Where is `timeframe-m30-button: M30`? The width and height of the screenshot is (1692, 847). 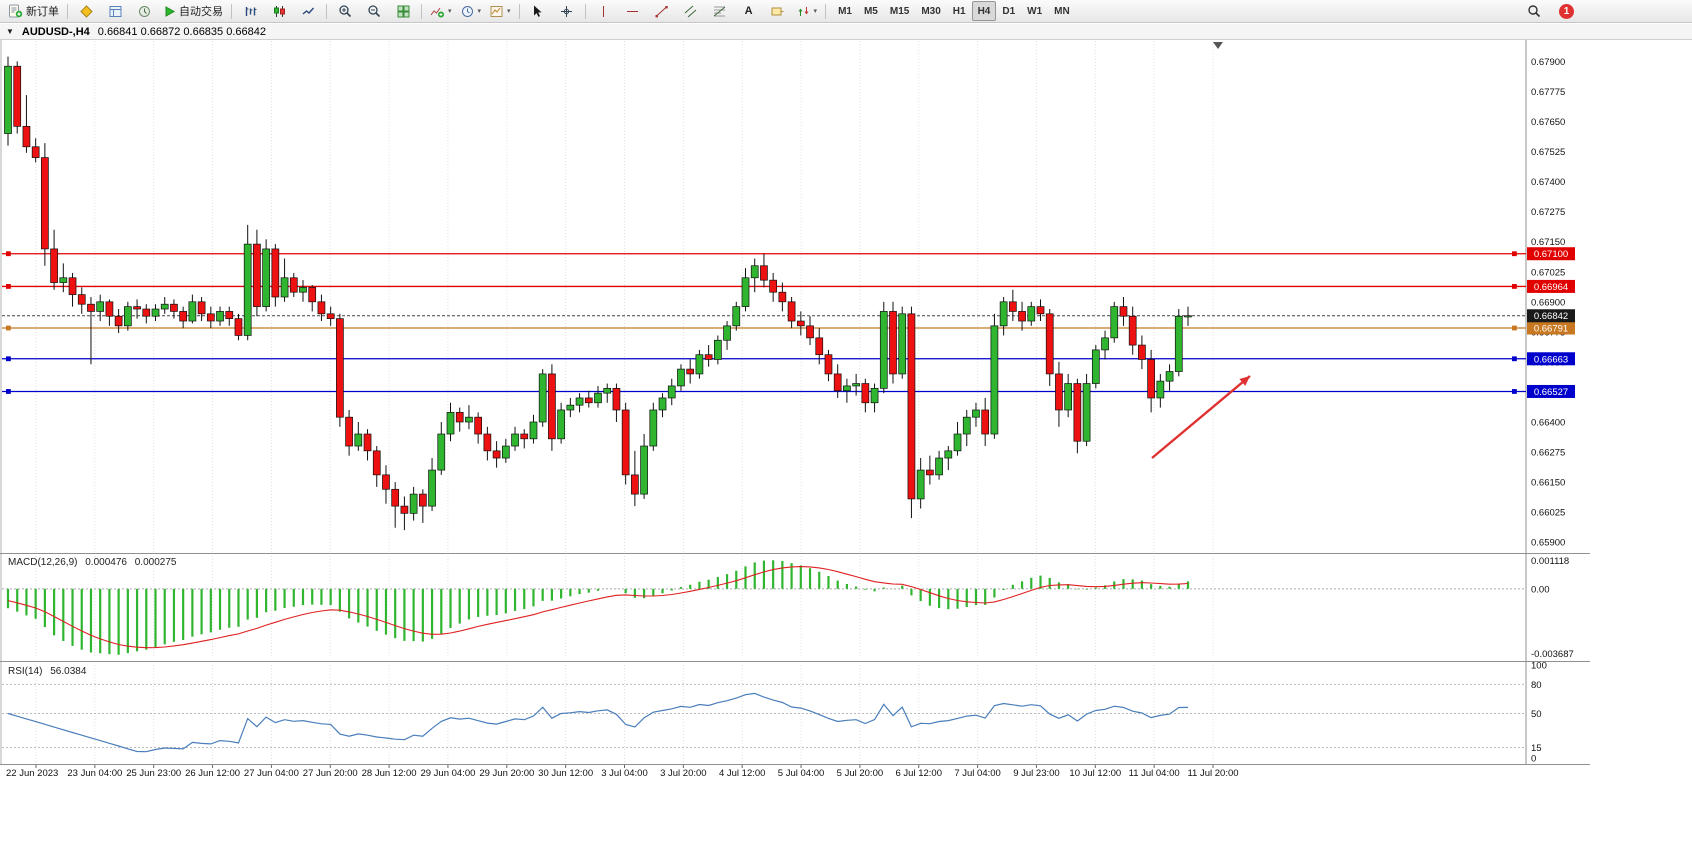 timeframe-m30-button: M30 is located at coordinates (931, 11).